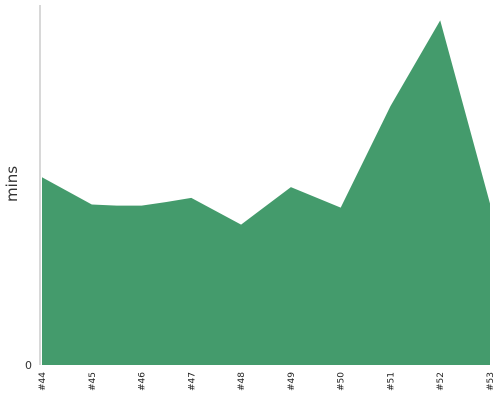 The height and width of the screenshot is (400, 500). What do you see at coordinates (491, 381) in the screenshot?
I see `x-tick-label: #53` at bounding box center [491, 381].